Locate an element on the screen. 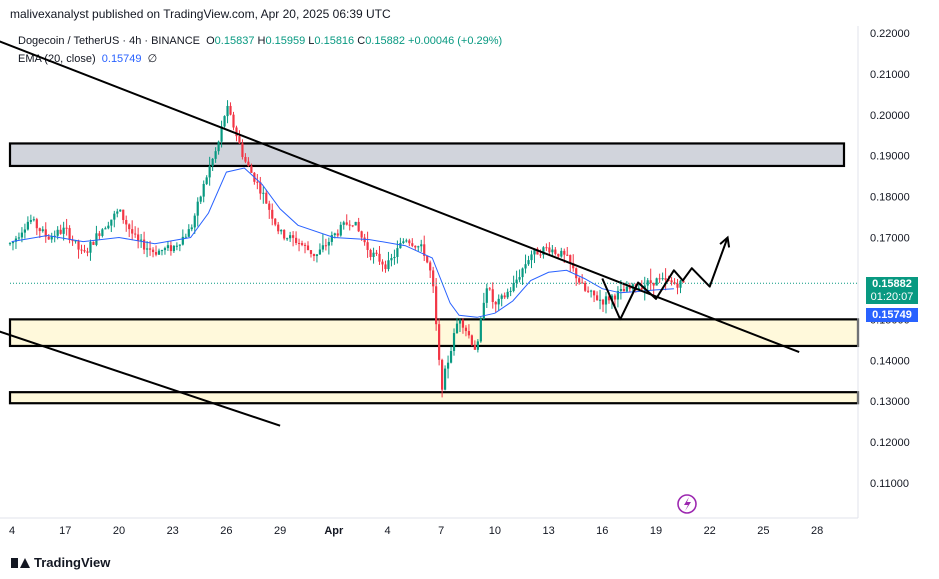 The image size is (939, 579). last-price-tag: 0.15882 01:20:07 is located at coordinates (892, 290).